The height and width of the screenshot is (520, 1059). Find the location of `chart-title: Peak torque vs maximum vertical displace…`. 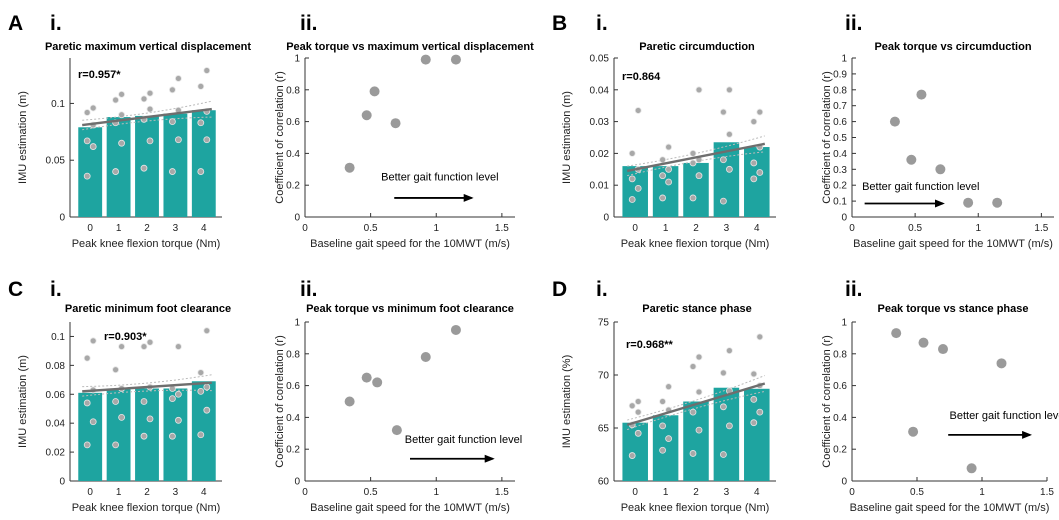

chart-title: Peak torque vs maximum vertical displace… is located at coordinates (410, 47).